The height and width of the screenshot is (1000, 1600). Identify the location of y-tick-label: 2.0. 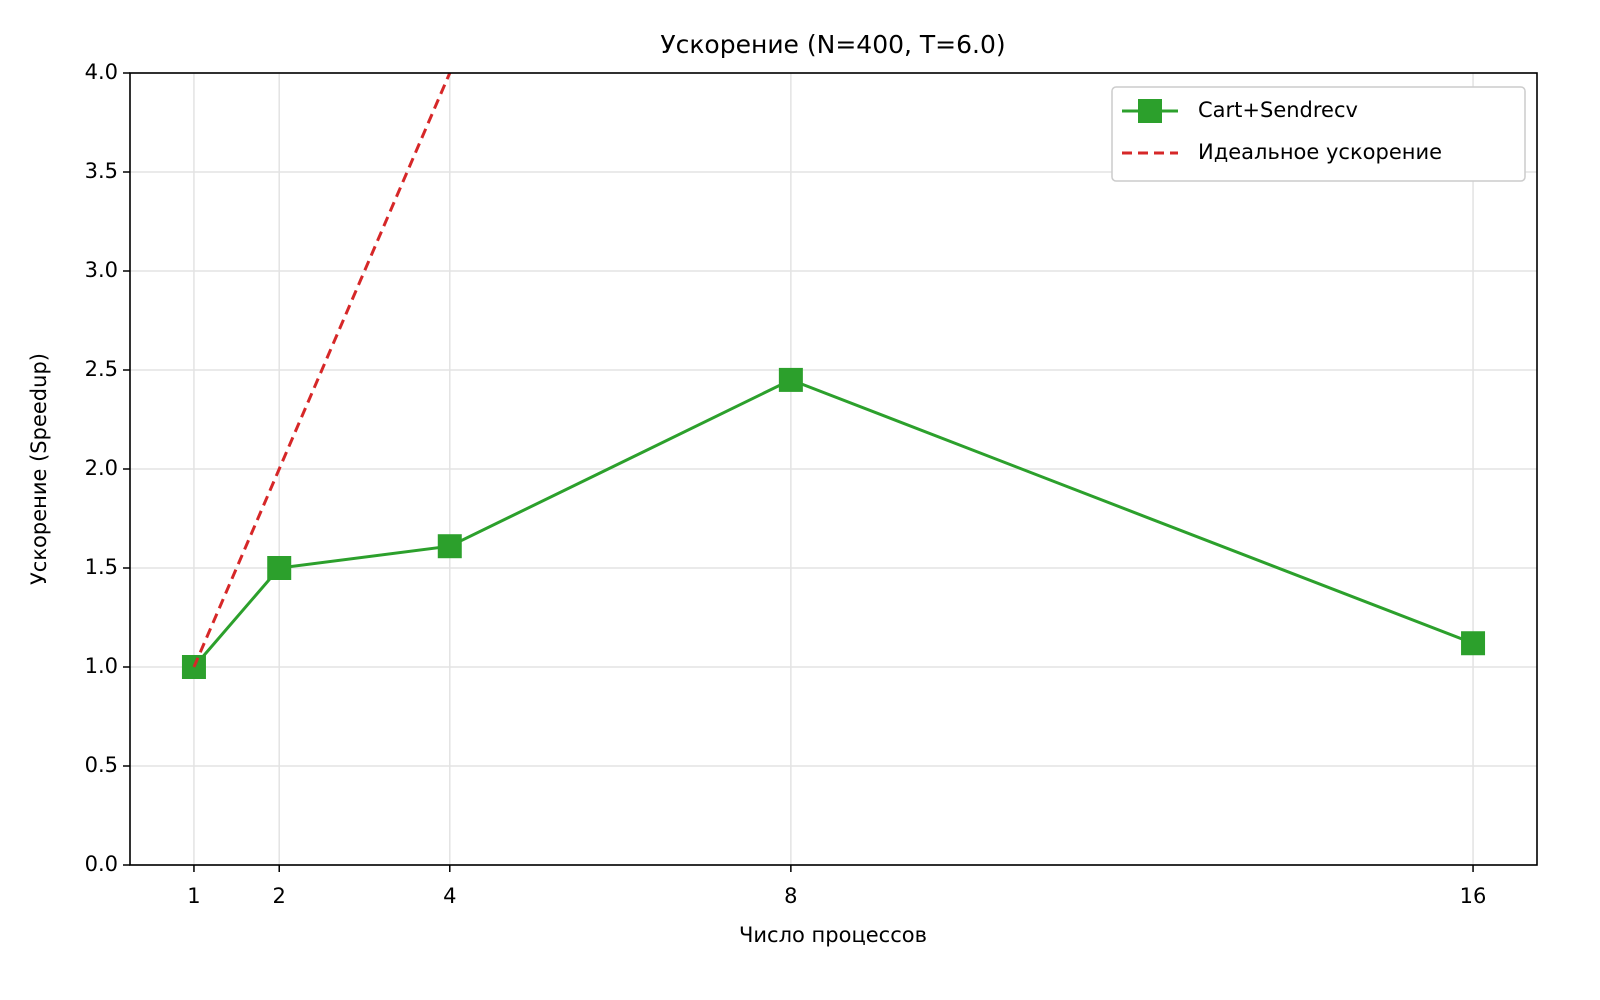
(101, 468).